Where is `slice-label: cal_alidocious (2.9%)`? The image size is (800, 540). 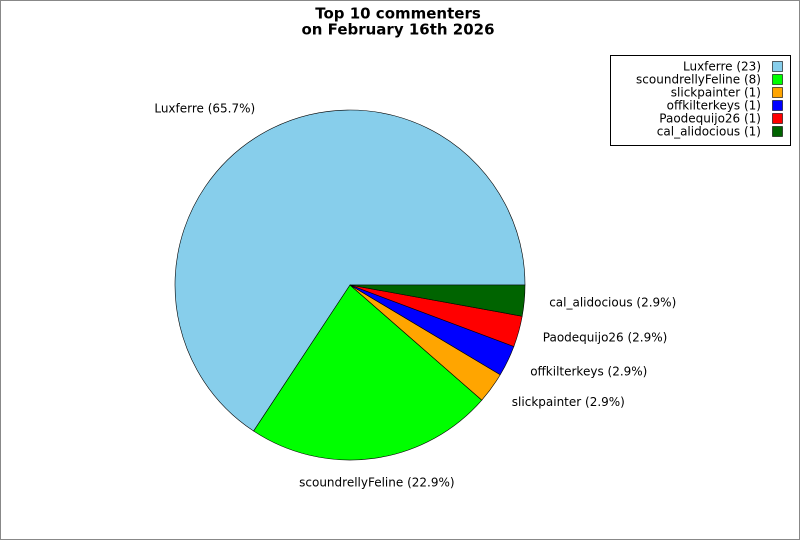
slice-label: cal_alidocious (2.9%) is located at coordinates (612, 302).